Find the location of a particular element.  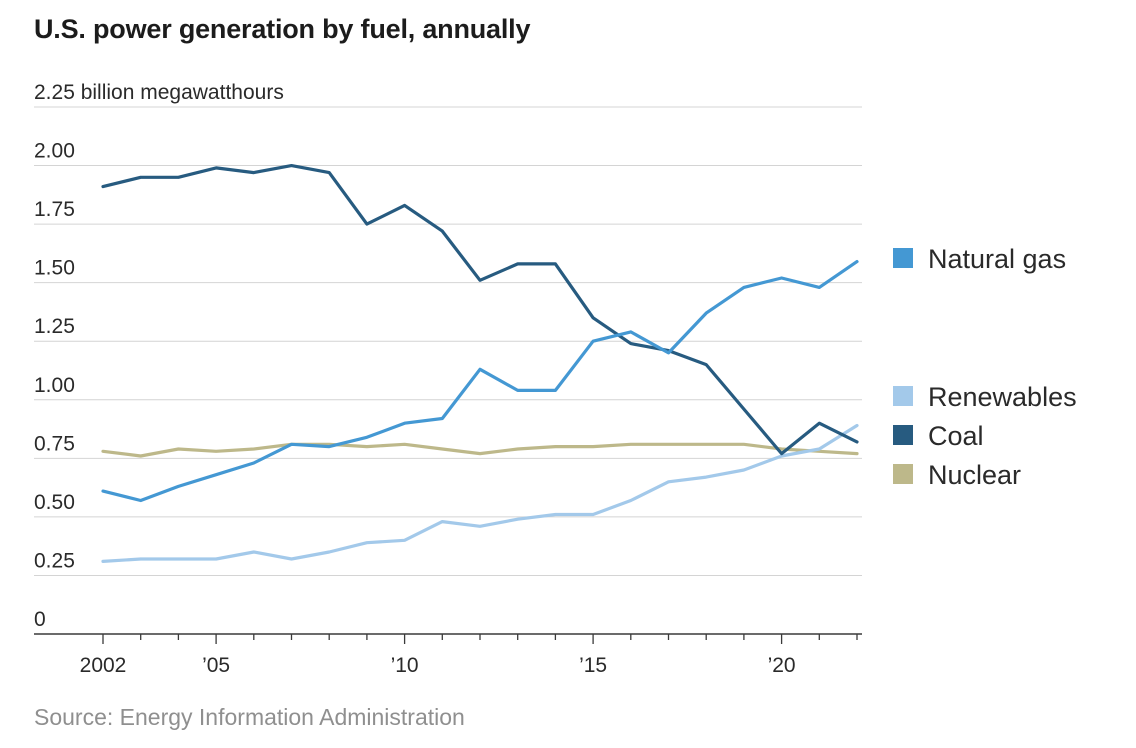

y-tick-label: 1.75 is located at coordinates (54, 209).